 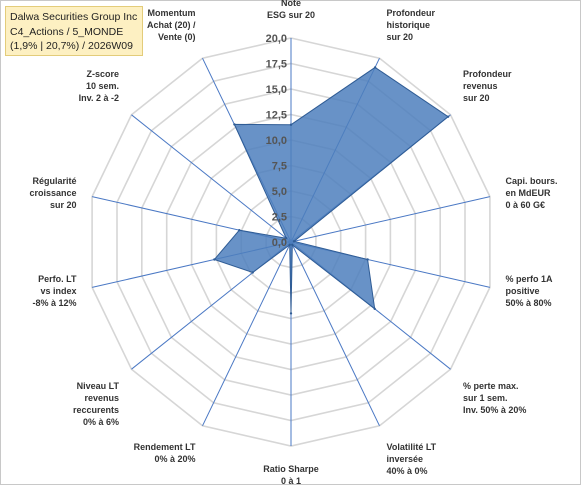 I want to click on axis-label: Note ESG sur 20, so click(x=291, y=10).